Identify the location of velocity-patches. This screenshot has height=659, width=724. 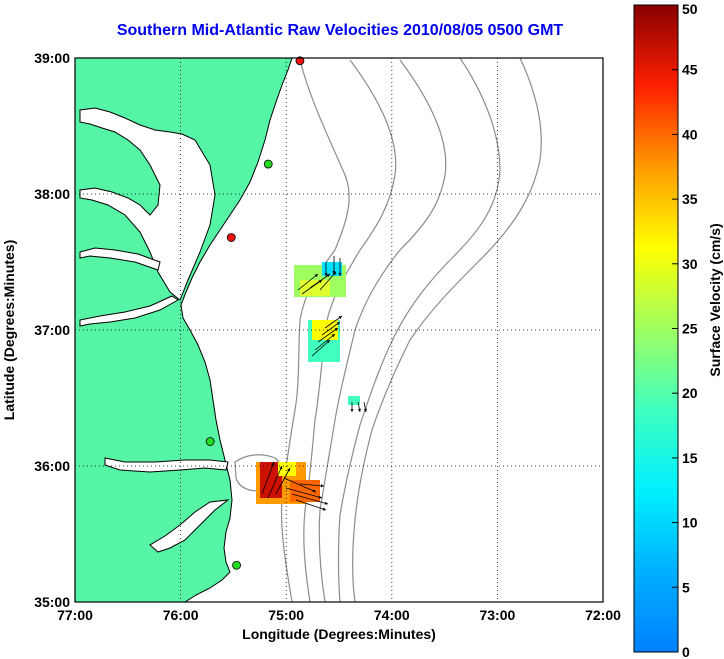
(308, 383).